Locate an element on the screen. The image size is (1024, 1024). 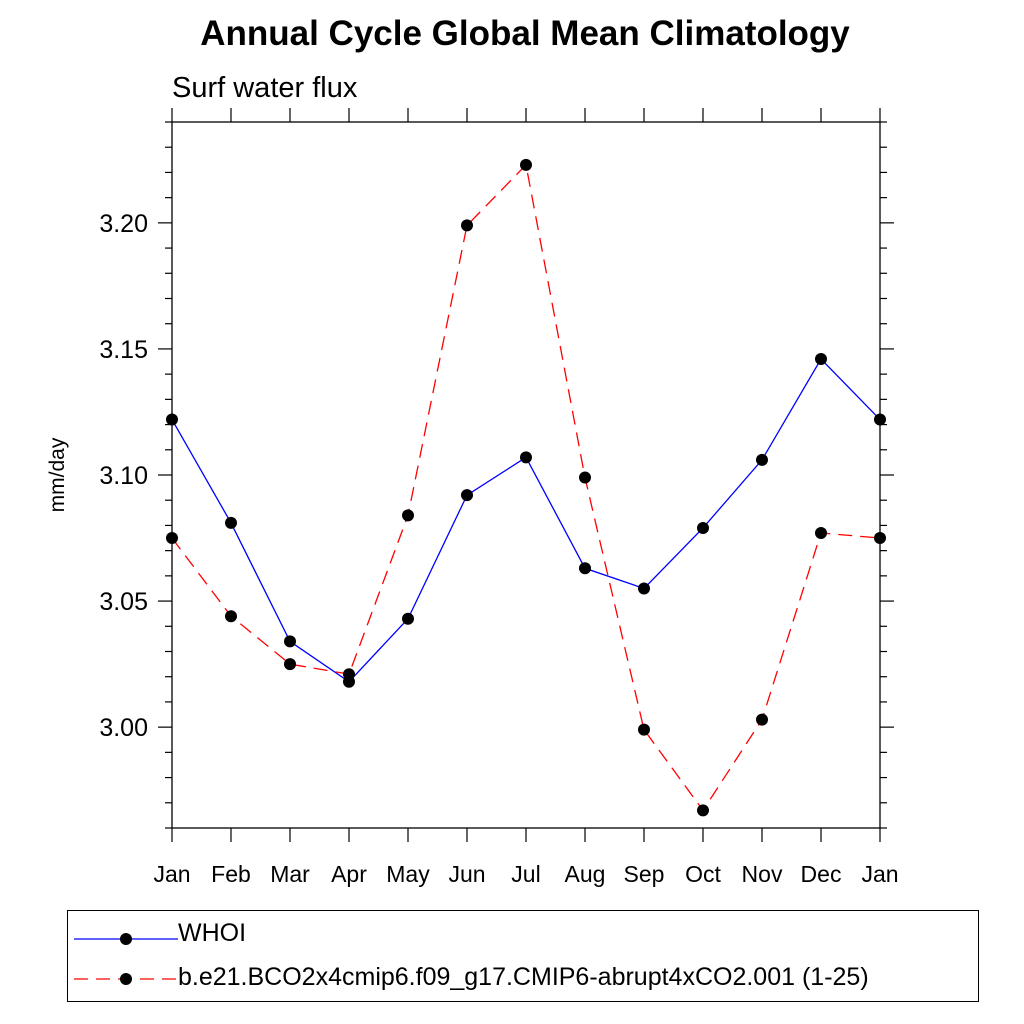
x-tick-label: Apr is located at coordinates (349, 874).